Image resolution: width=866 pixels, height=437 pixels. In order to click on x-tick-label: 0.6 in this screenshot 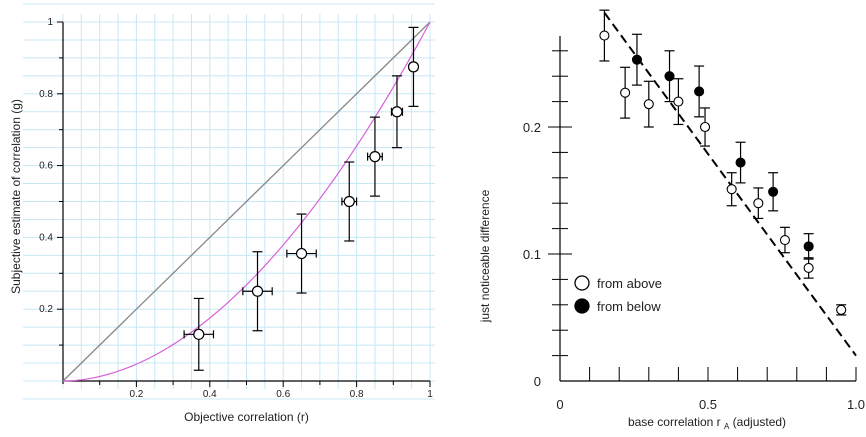, I will do `click(283, 394)`.